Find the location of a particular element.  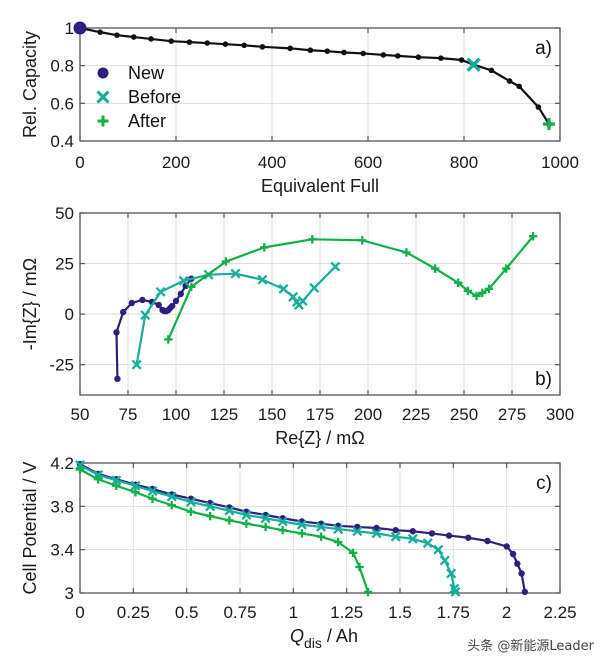

x-tick-label: 600 is located at coordinates (368, 162).